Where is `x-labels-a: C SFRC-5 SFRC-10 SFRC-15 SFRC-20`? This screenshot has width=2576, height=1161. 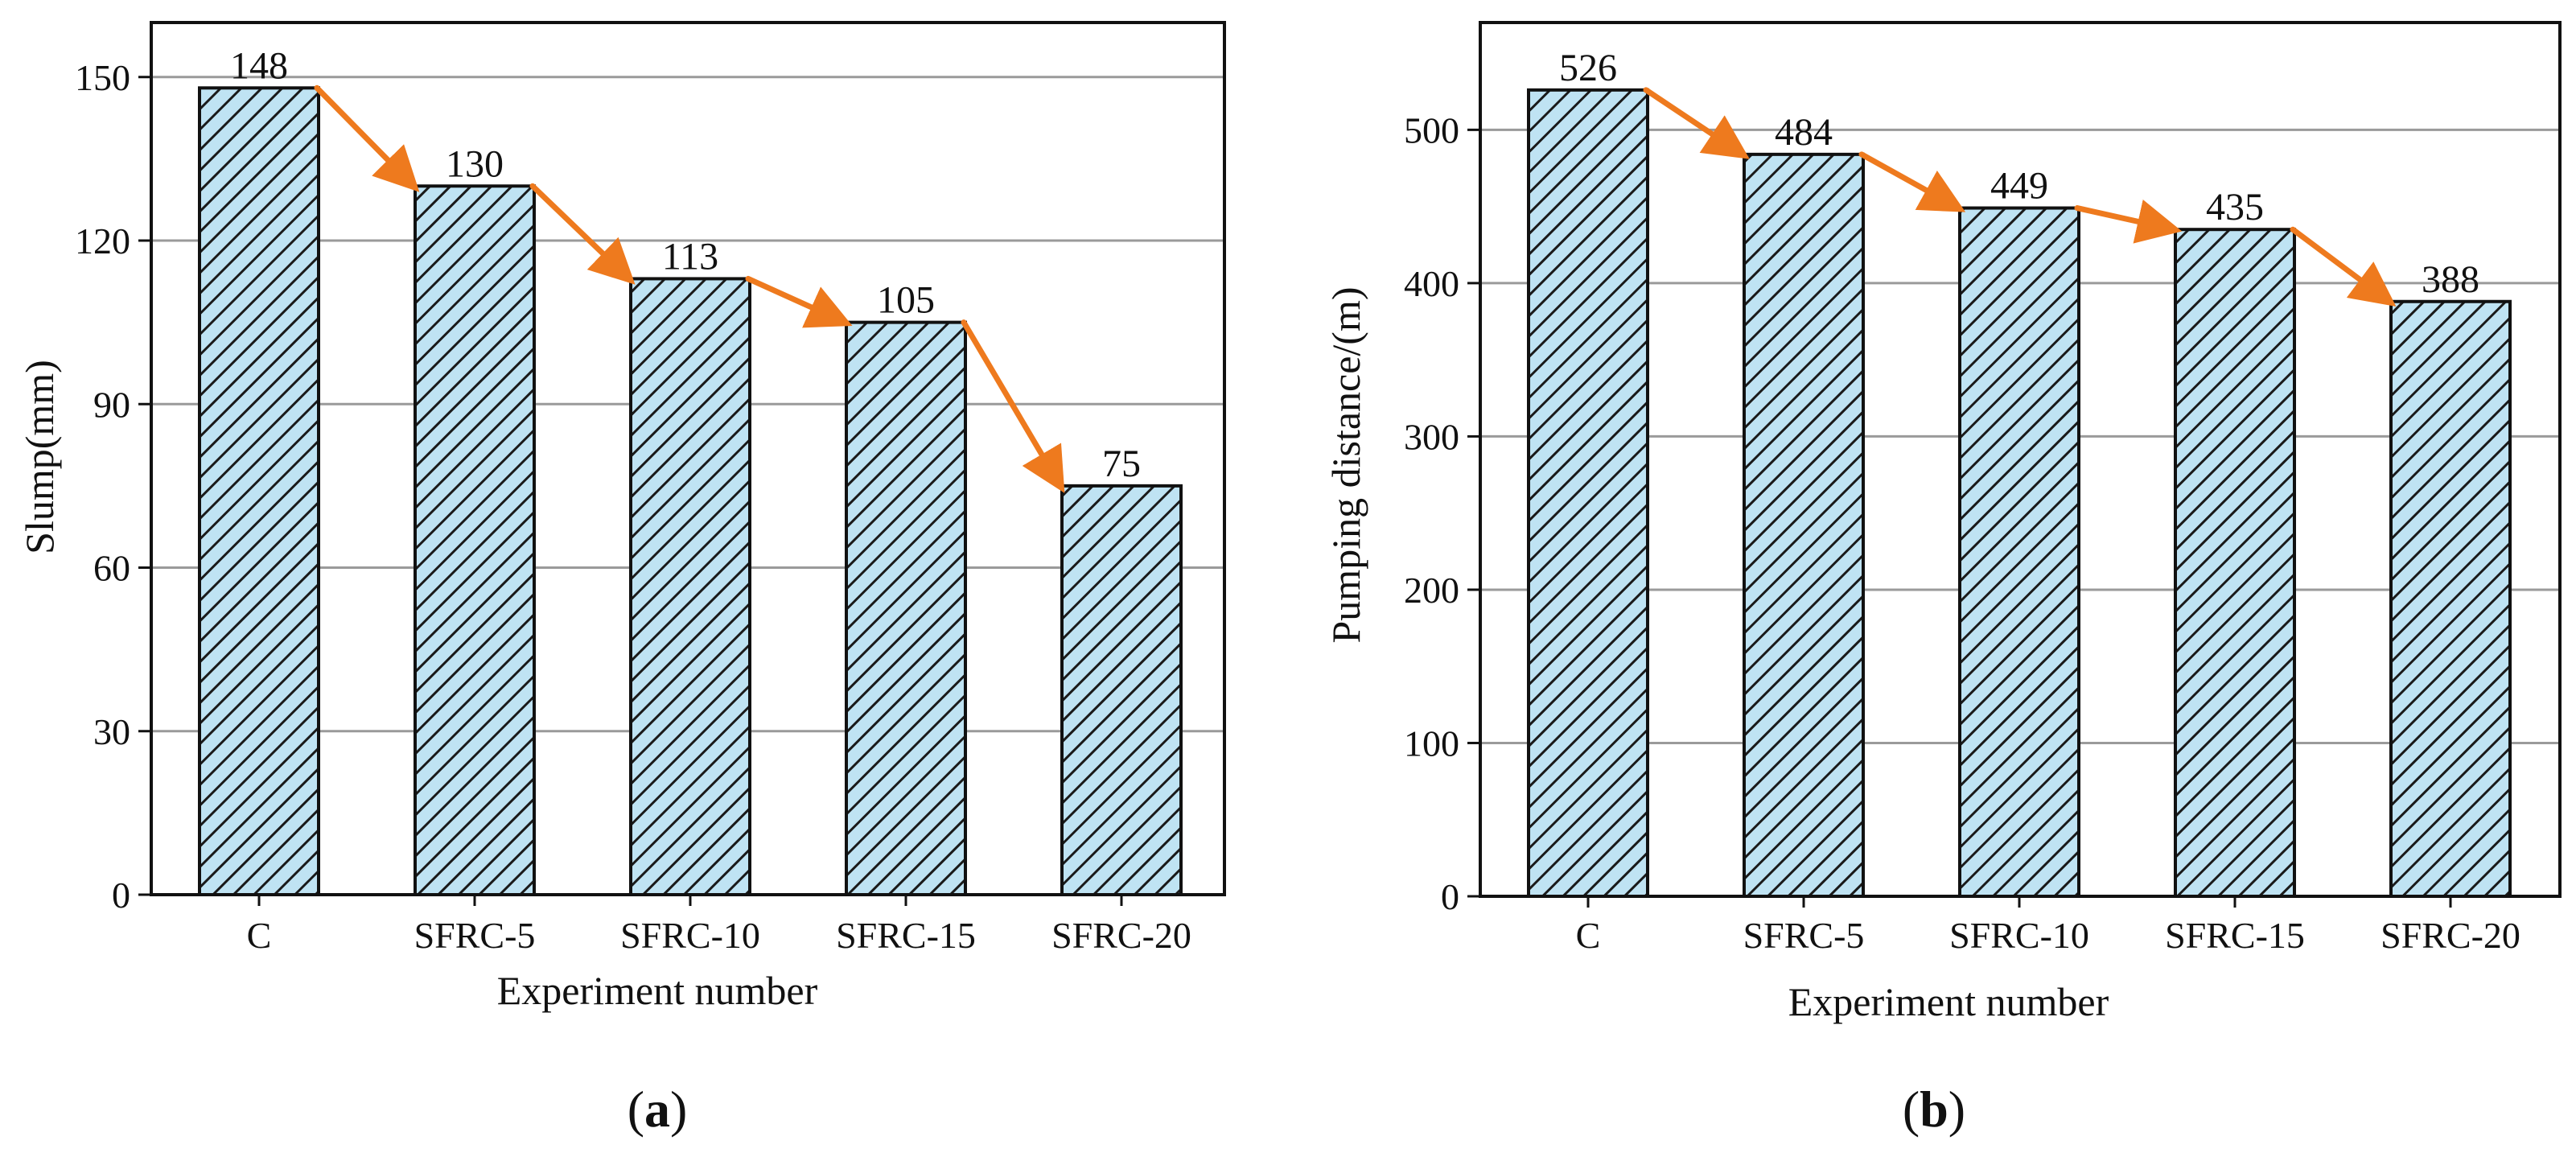
x-labels-a: C SFRC-5 SFRC-10 SFRC-15 SFRC-20 is located at coordinates (719, 925).